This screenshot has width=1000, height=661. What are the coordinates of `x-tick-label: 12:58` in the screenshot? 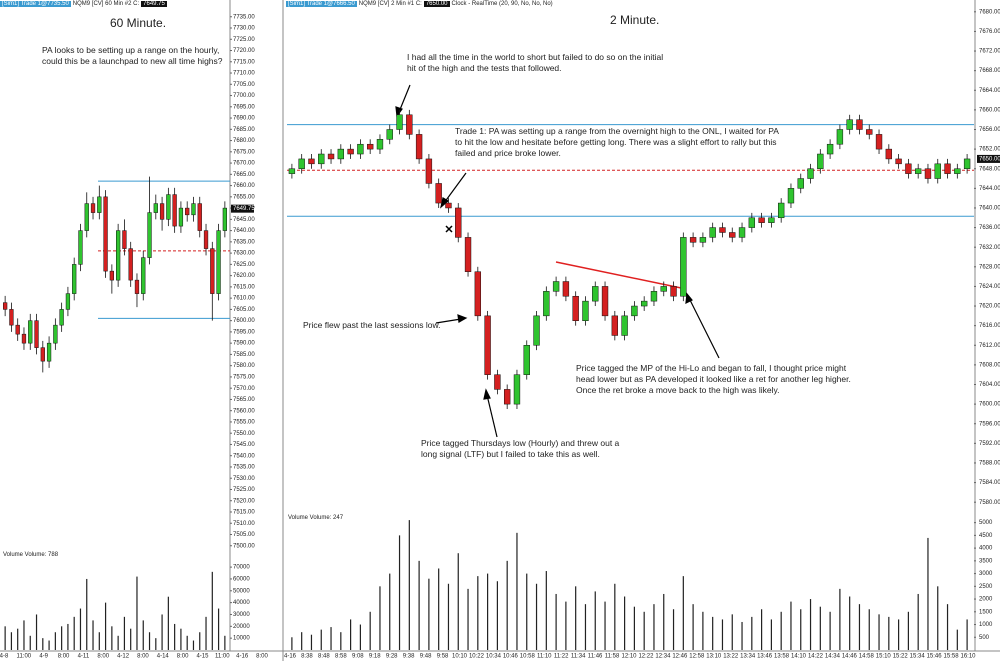 It's located at (697, 657).